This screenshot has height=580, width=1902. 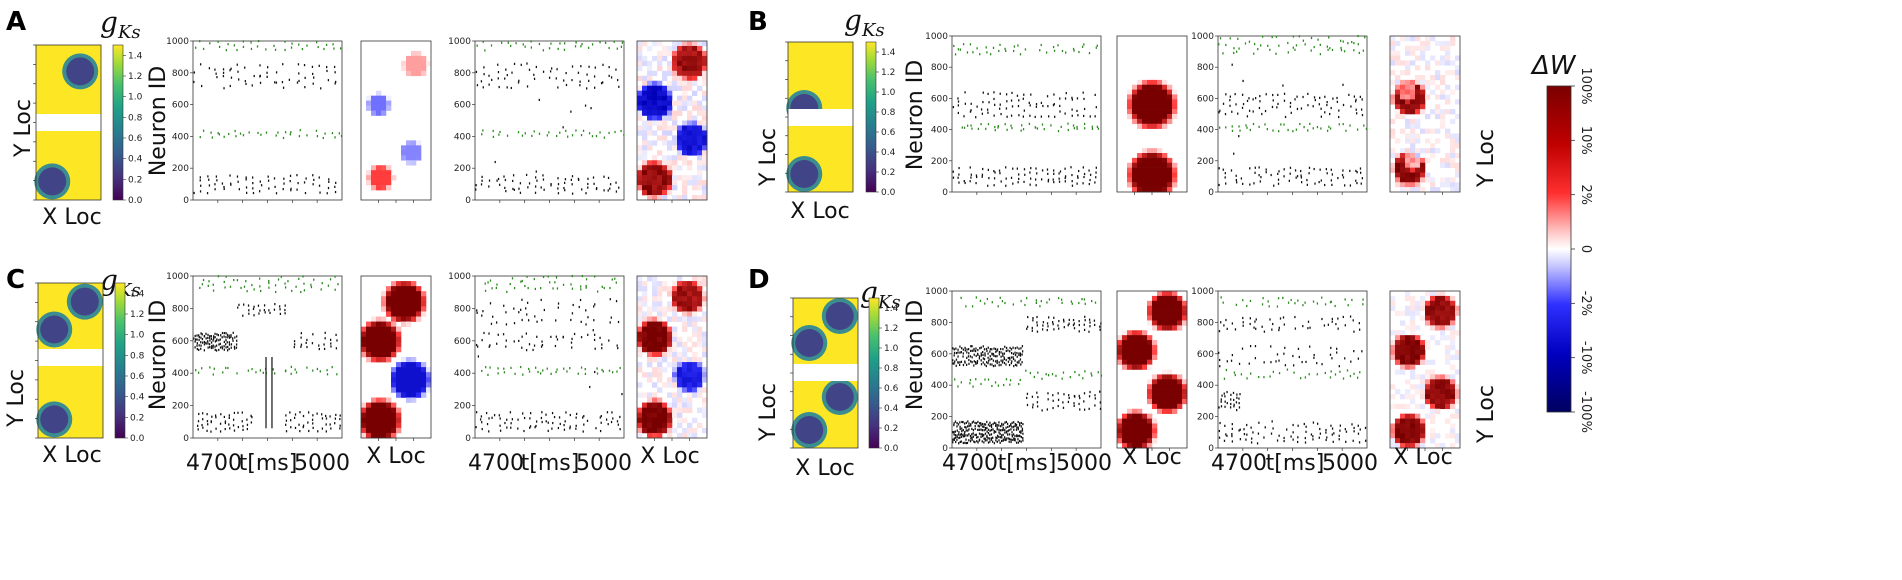 What do you see at coordinates (118, 122) in the screenshot?
I see `gks-colorbar-bar` at bounding box center [118, 122].